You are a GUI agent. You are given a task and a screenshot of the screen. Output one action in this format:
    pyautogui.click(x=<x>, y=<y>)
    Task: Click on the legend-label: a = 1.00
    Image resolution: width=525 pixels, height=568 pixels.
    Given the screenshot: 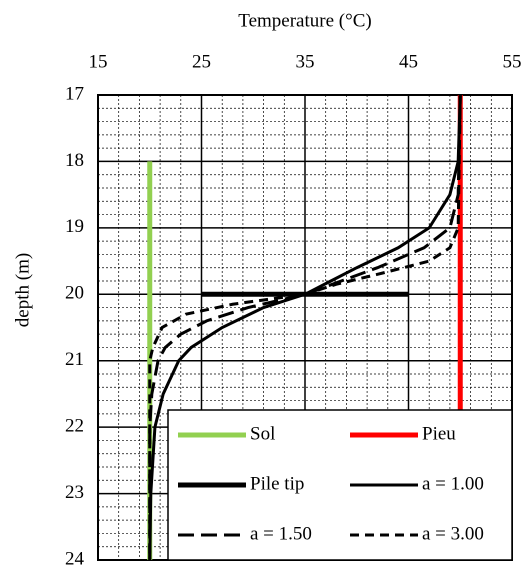 What is the action you would take?
    pyautogui.click(x=453, y=483)
    